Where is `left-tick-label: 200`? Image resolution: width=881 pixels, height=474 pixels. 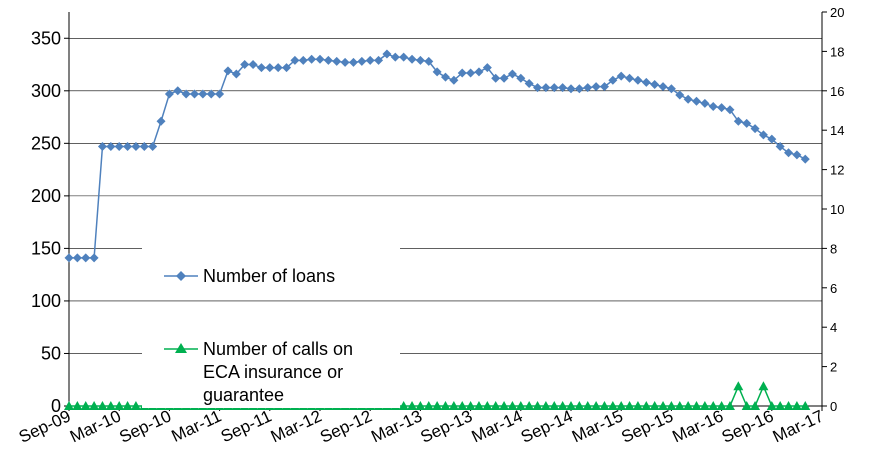
left-tick-label: 200 is located at coordinates (46, 196).